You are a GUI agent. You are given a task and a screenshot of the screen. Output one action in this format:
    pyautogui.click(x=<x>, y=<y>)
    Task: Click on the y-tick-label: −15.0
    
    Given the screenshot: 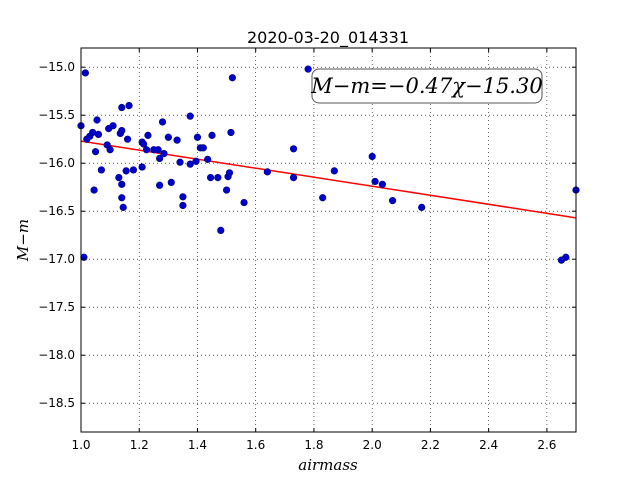 What is the action you would take?
    pyautogui.click(x=56, y=67)
    